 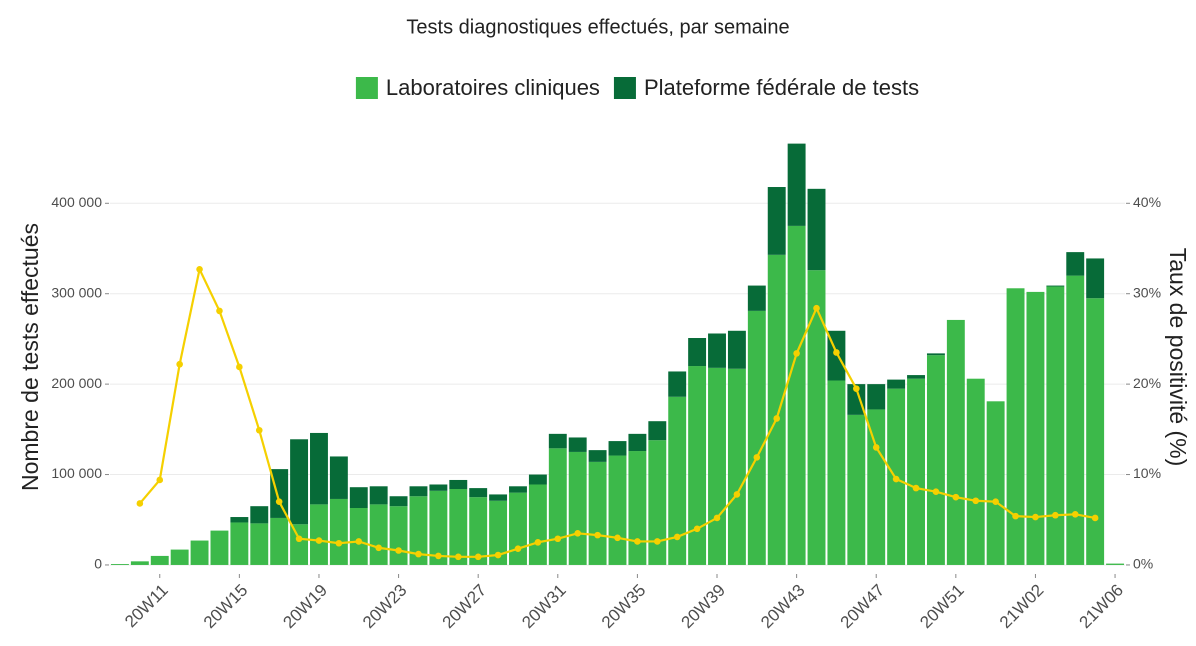 What do you see at coordinates (942, 607) in the screenshot?
I see `x-tick-label: 20W51` at bounding box center [942, 607].